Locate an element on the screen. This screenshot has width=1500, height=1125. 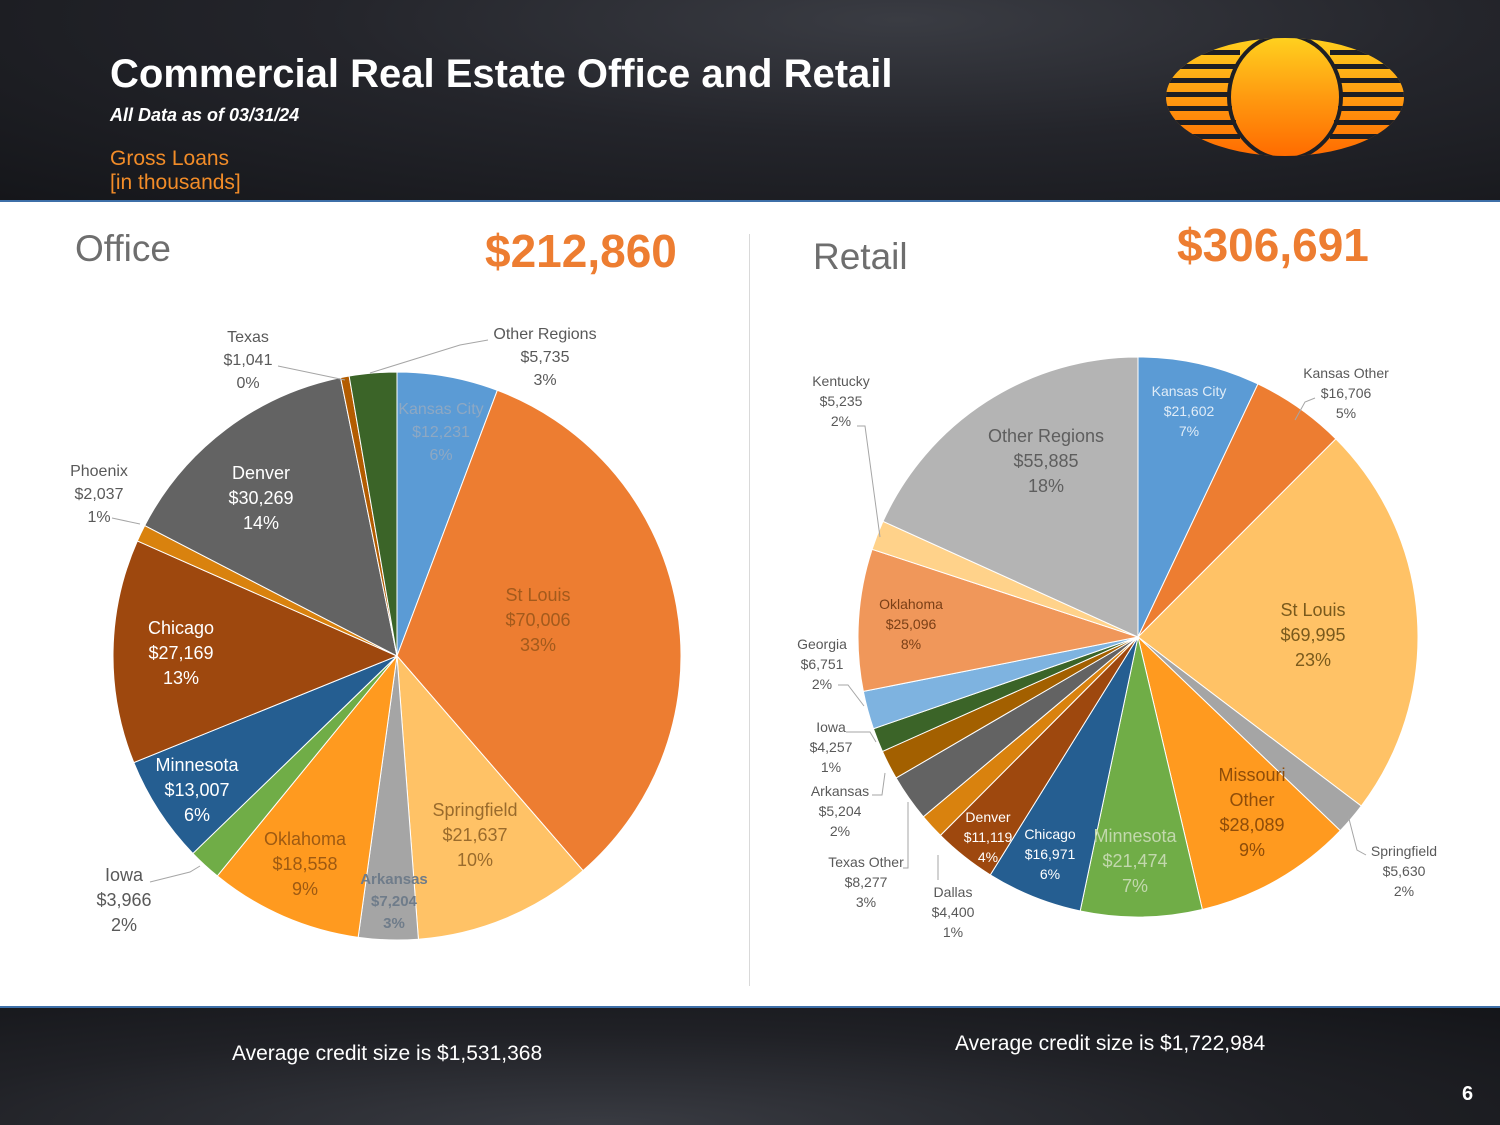
office-label-chicago: Chicago $27,169 13% is located at coordinates (181, 653).